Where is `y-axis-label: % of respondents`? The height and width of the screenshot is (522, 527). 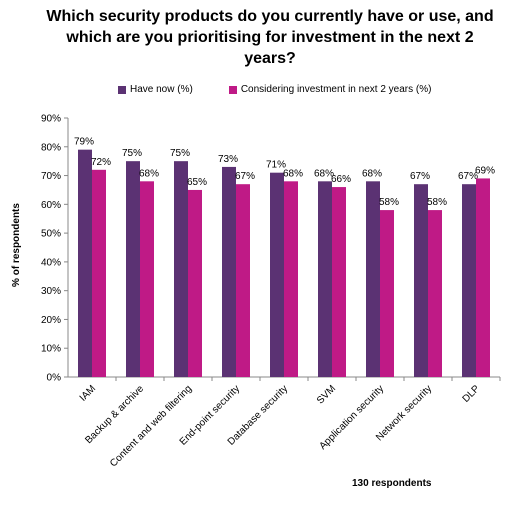 y-axis-label: % of respondents is located at coordinates (16, 245).